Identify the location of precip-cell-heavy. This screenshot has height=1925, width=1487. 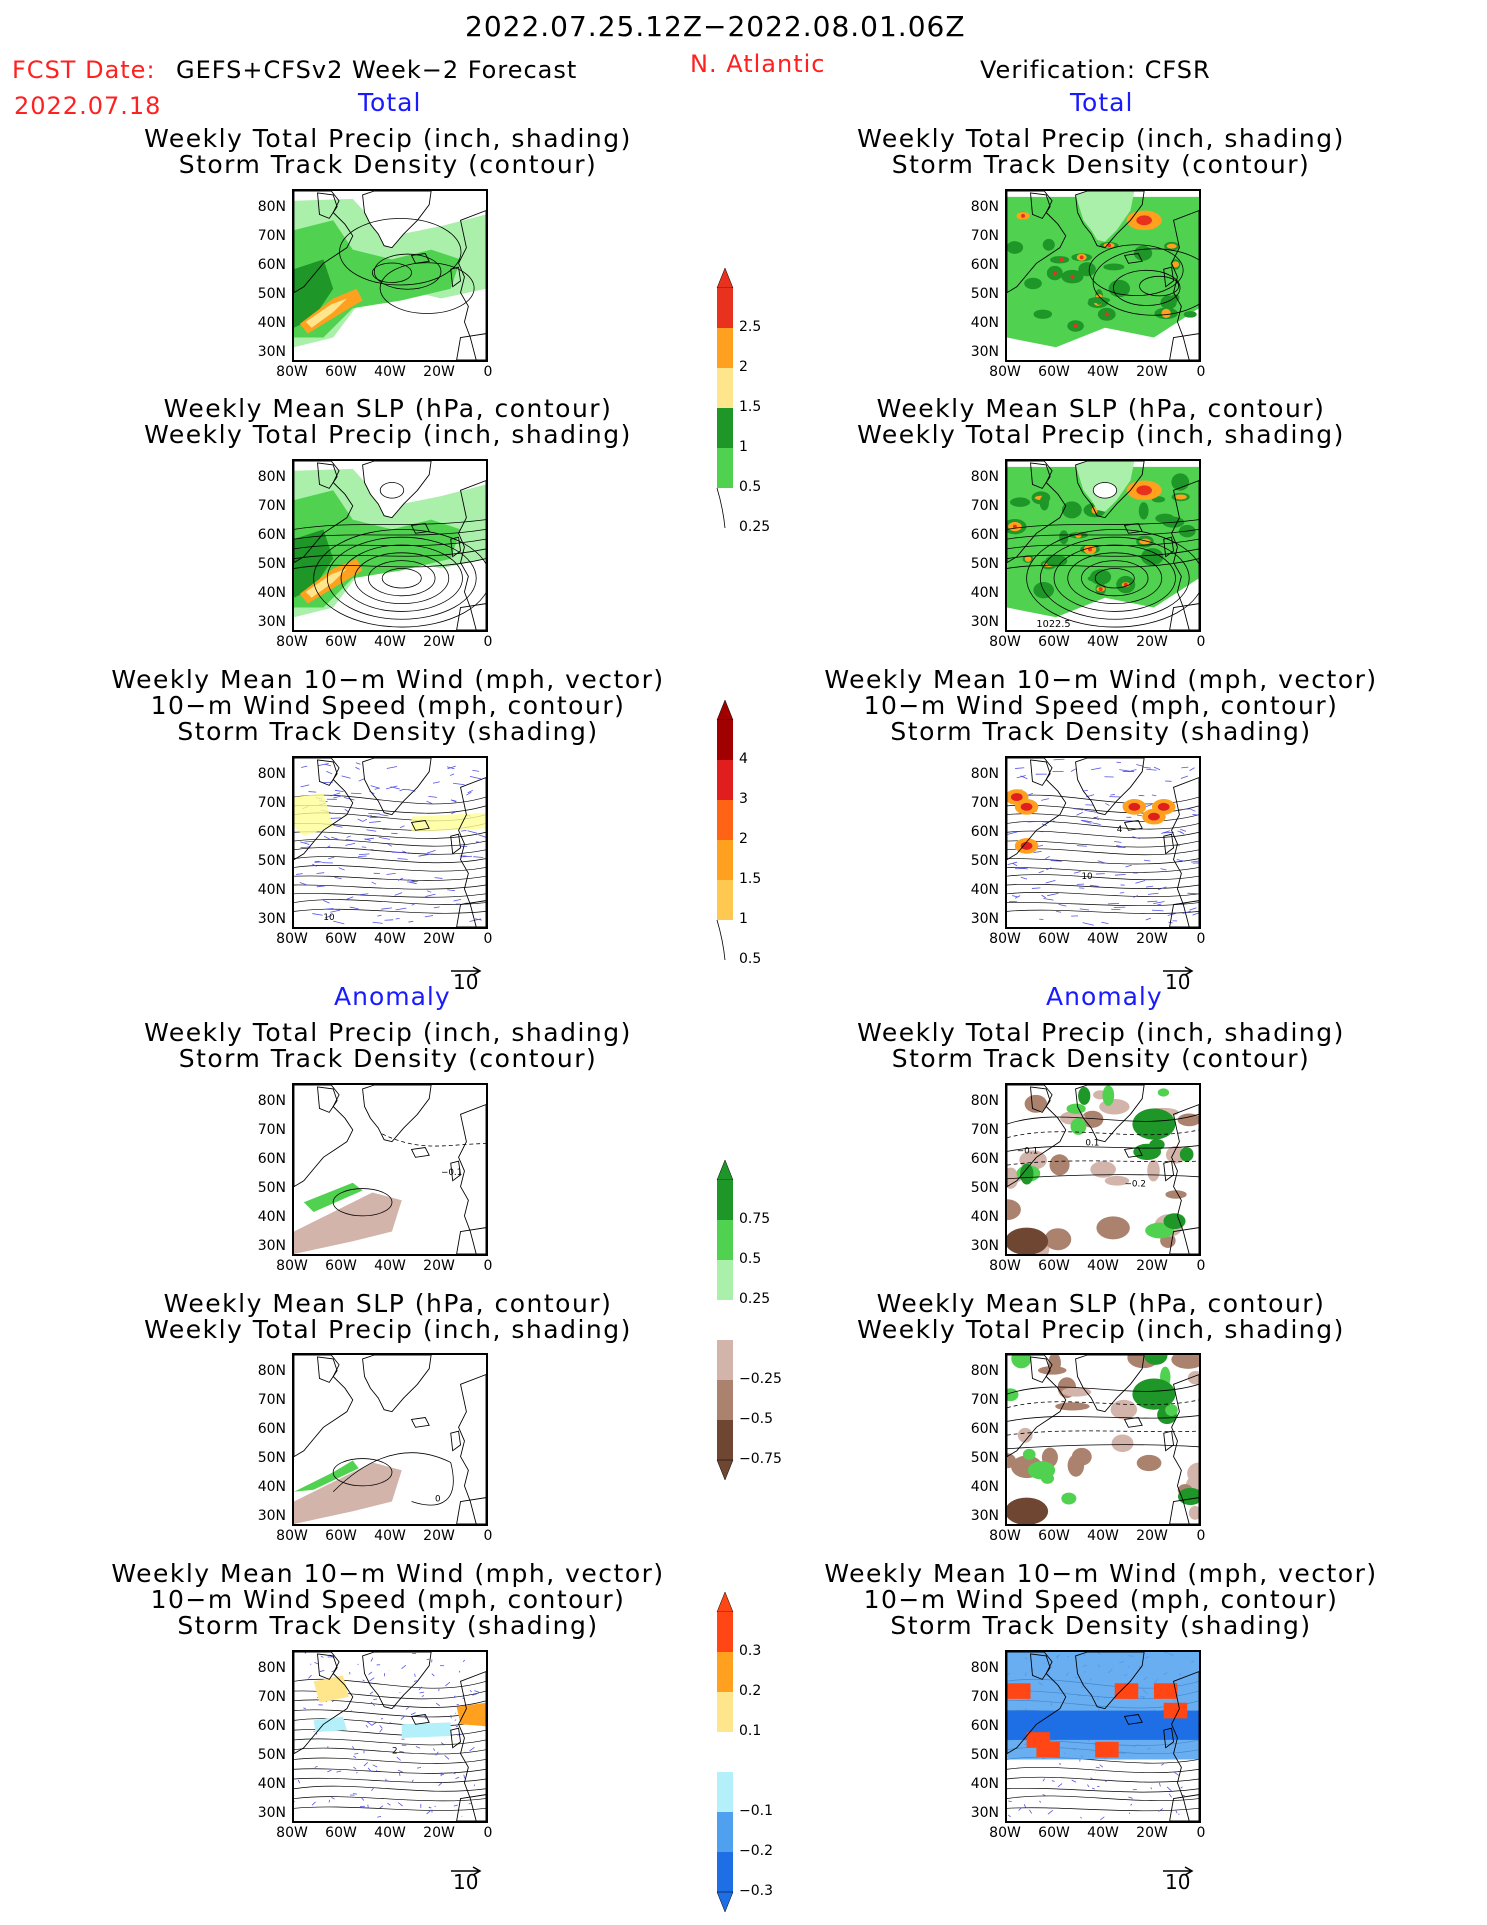
(1028, 559).